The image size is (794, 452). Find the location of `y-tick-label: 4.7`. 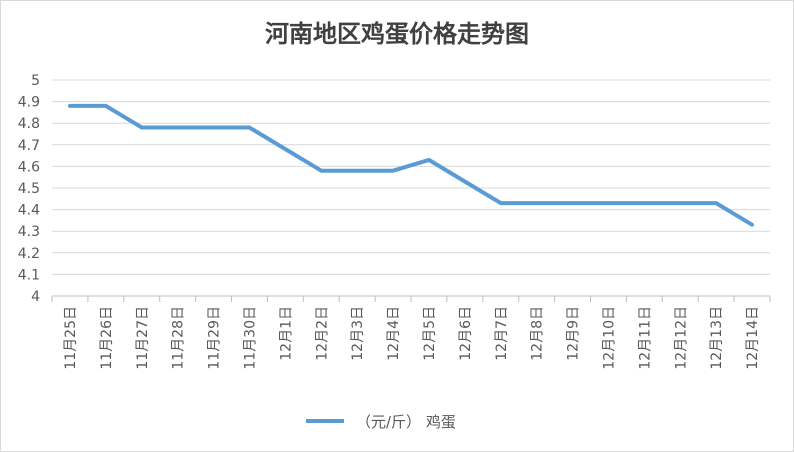

y-tick-label: 4.7 is located at coordinates (29, 146).